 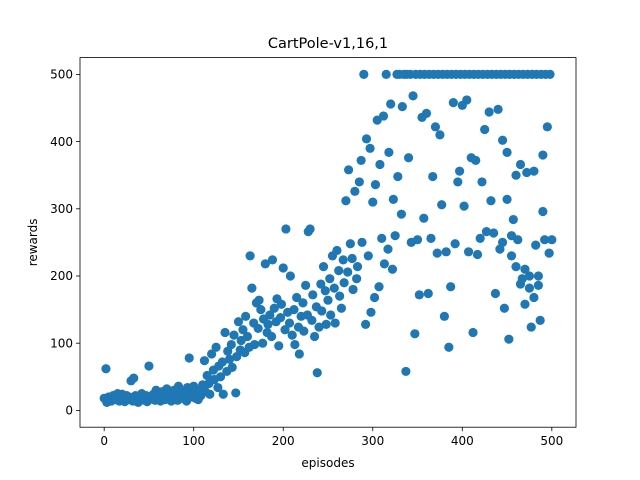 I want to click on x-tick-label: 200, so click(x=283, y=441).